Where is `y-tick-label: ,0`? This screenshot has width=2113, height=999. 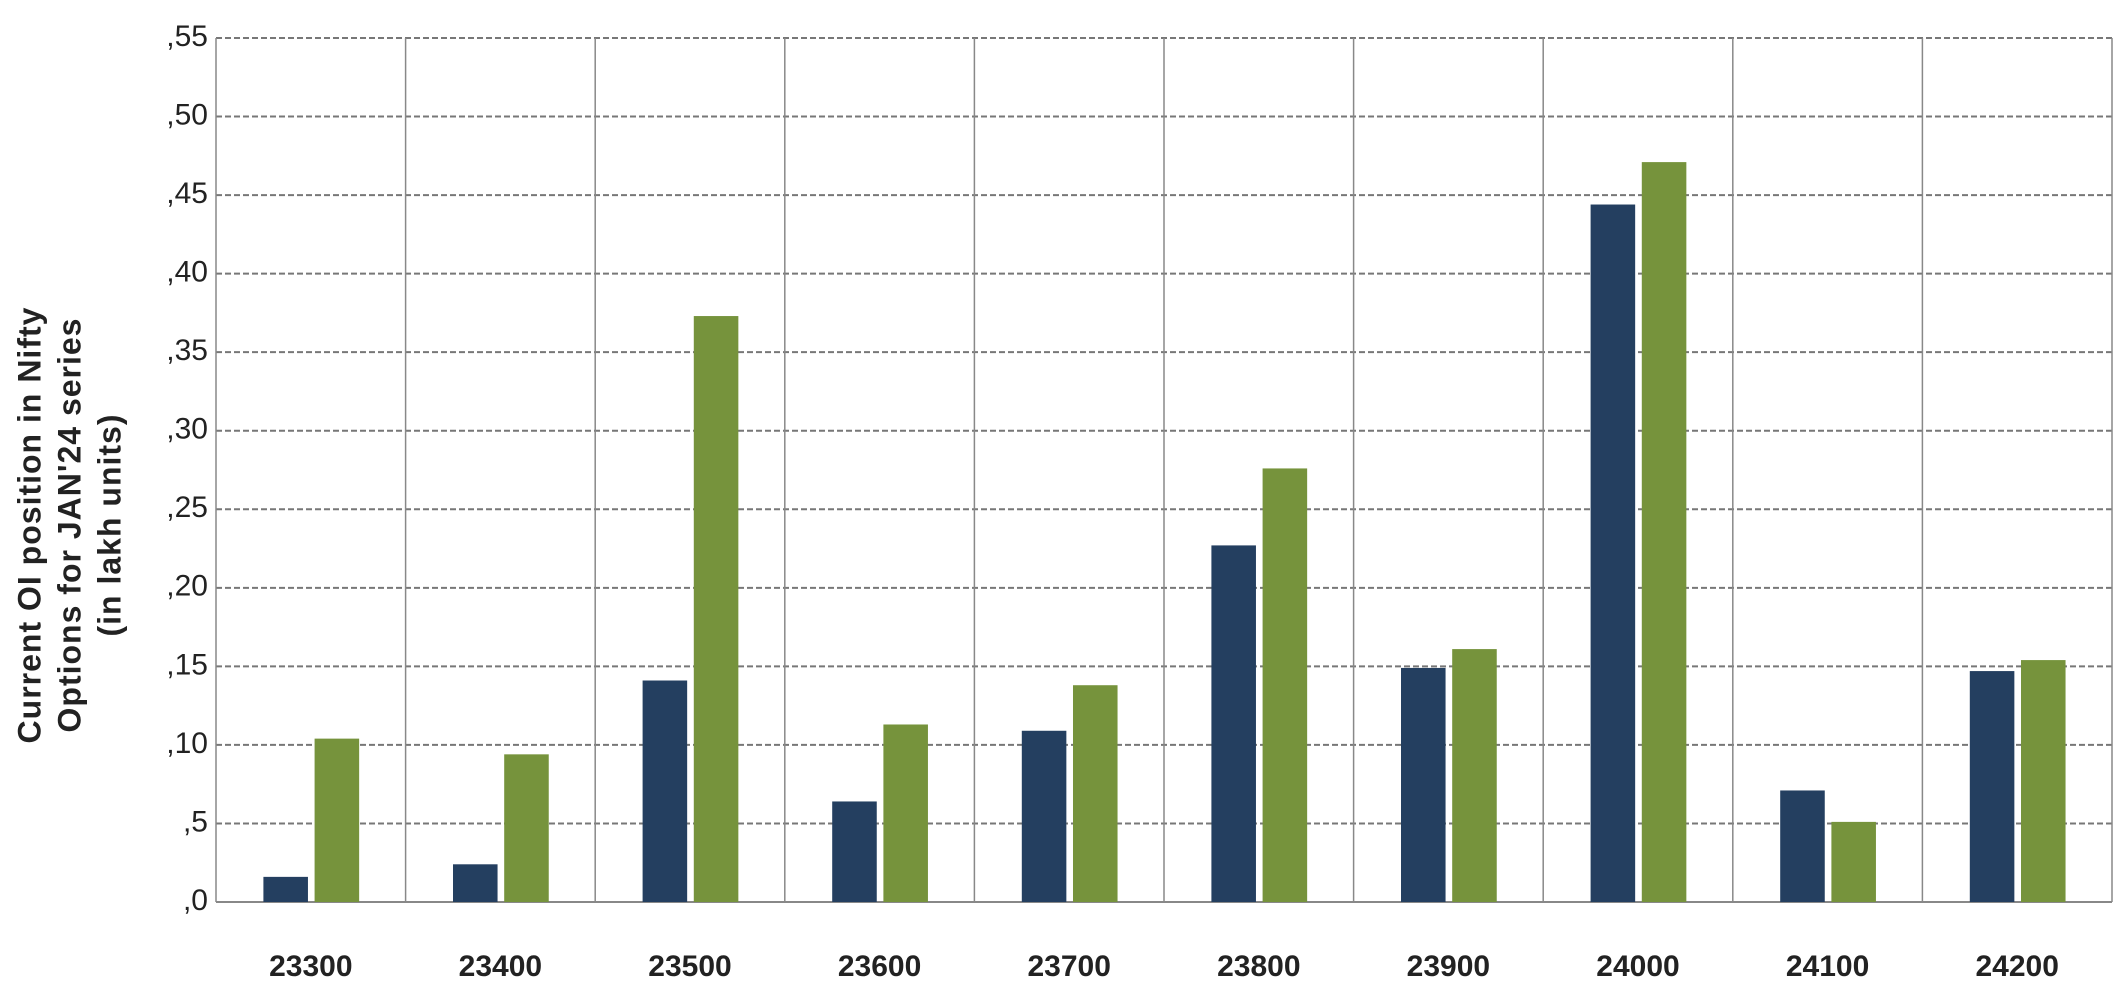
y-tick-label: ,0 is located at coordinates (195, 900).